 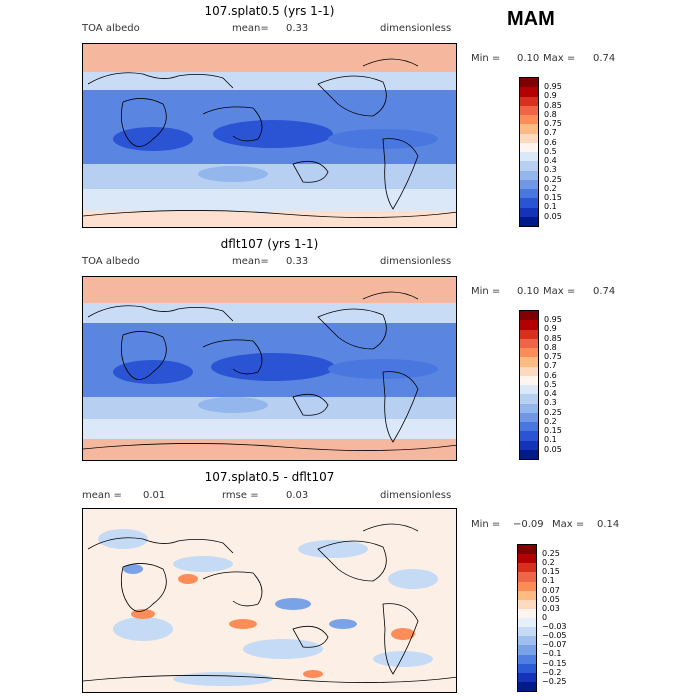 What do you see at coordinates (297, 495) in the screenshot?
I see `panel-bottom-rmse-value: 0.03` at bounding box center [297, 495].